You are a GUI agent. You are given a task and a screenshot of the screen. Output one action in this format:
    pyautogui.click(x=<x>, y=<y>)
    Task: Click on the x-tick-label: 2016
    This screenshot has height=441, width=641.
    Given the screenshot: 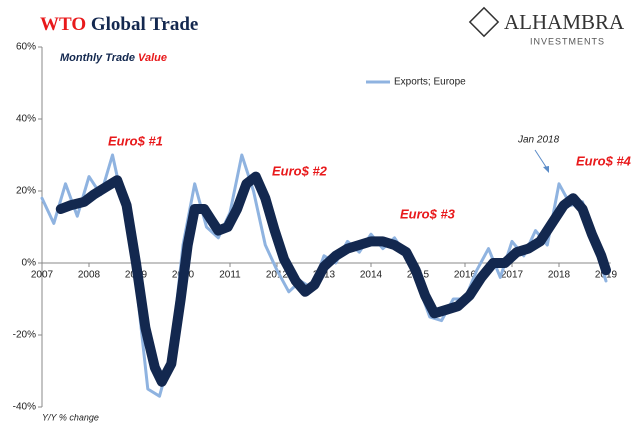 What is the action you would take?
    pyautogui.click(x=465, y=275)
    